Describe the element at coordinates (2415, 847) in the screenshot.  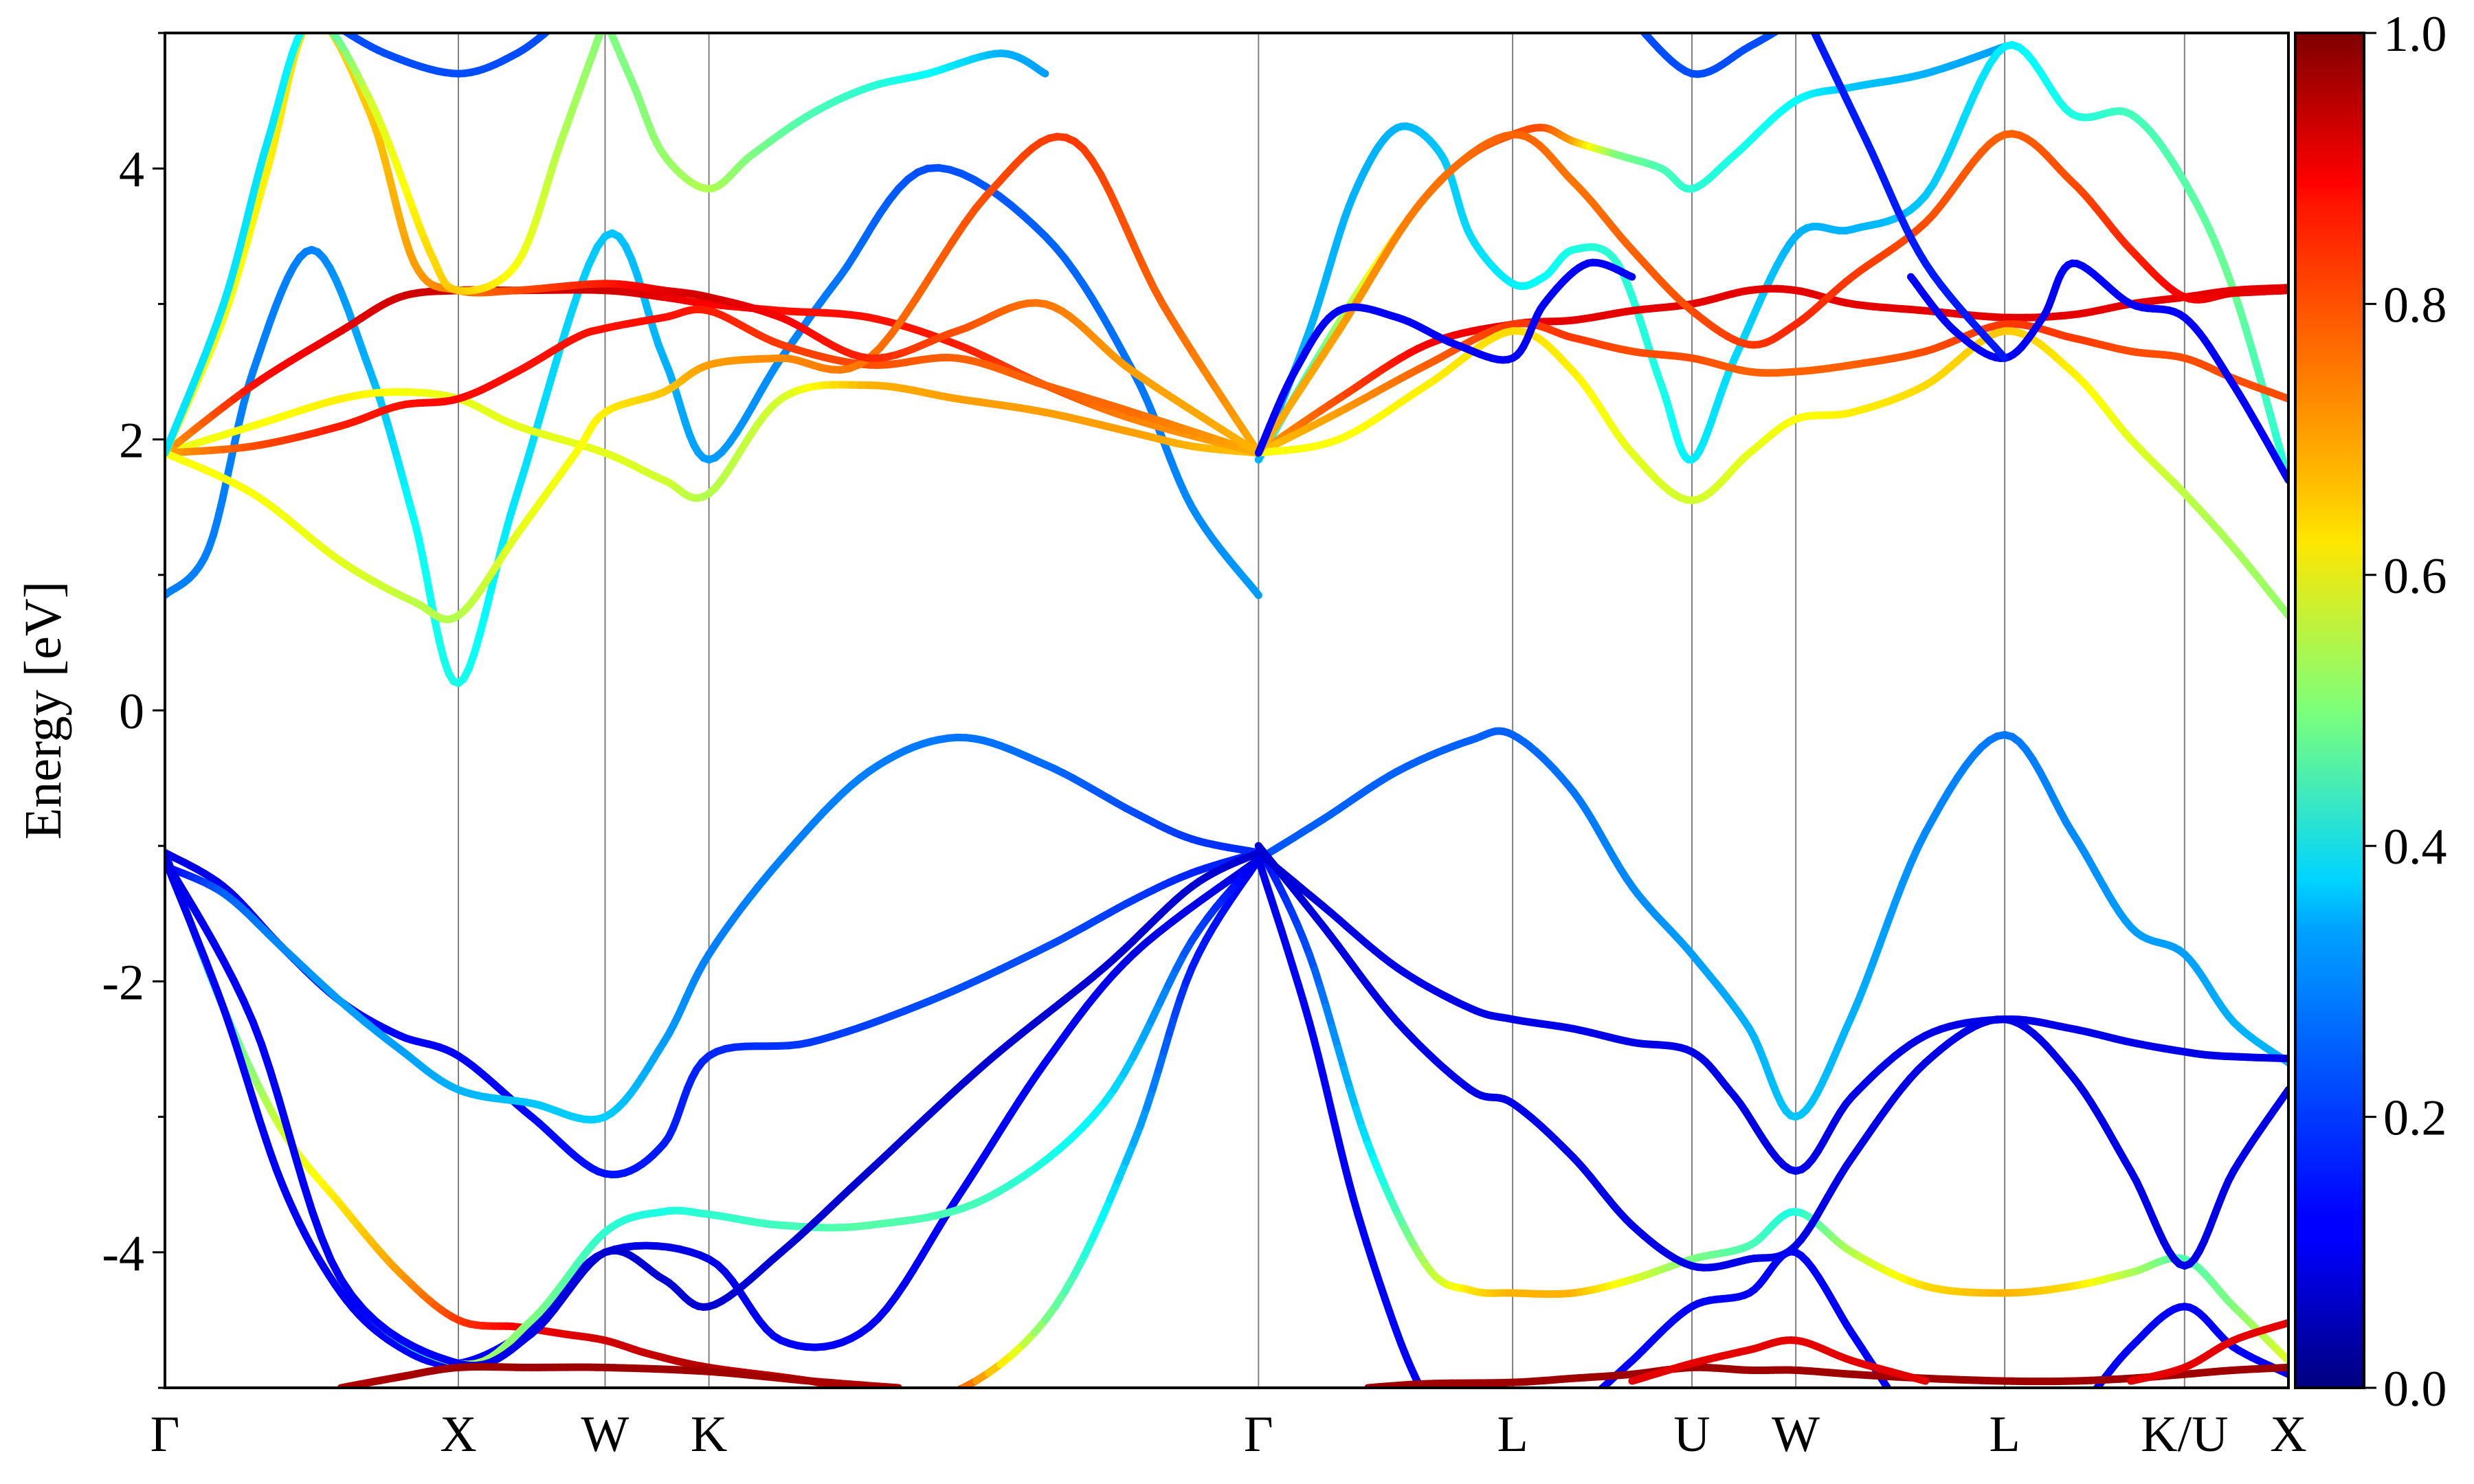
I see `colorbar-tick-label: 0.4` at that location.